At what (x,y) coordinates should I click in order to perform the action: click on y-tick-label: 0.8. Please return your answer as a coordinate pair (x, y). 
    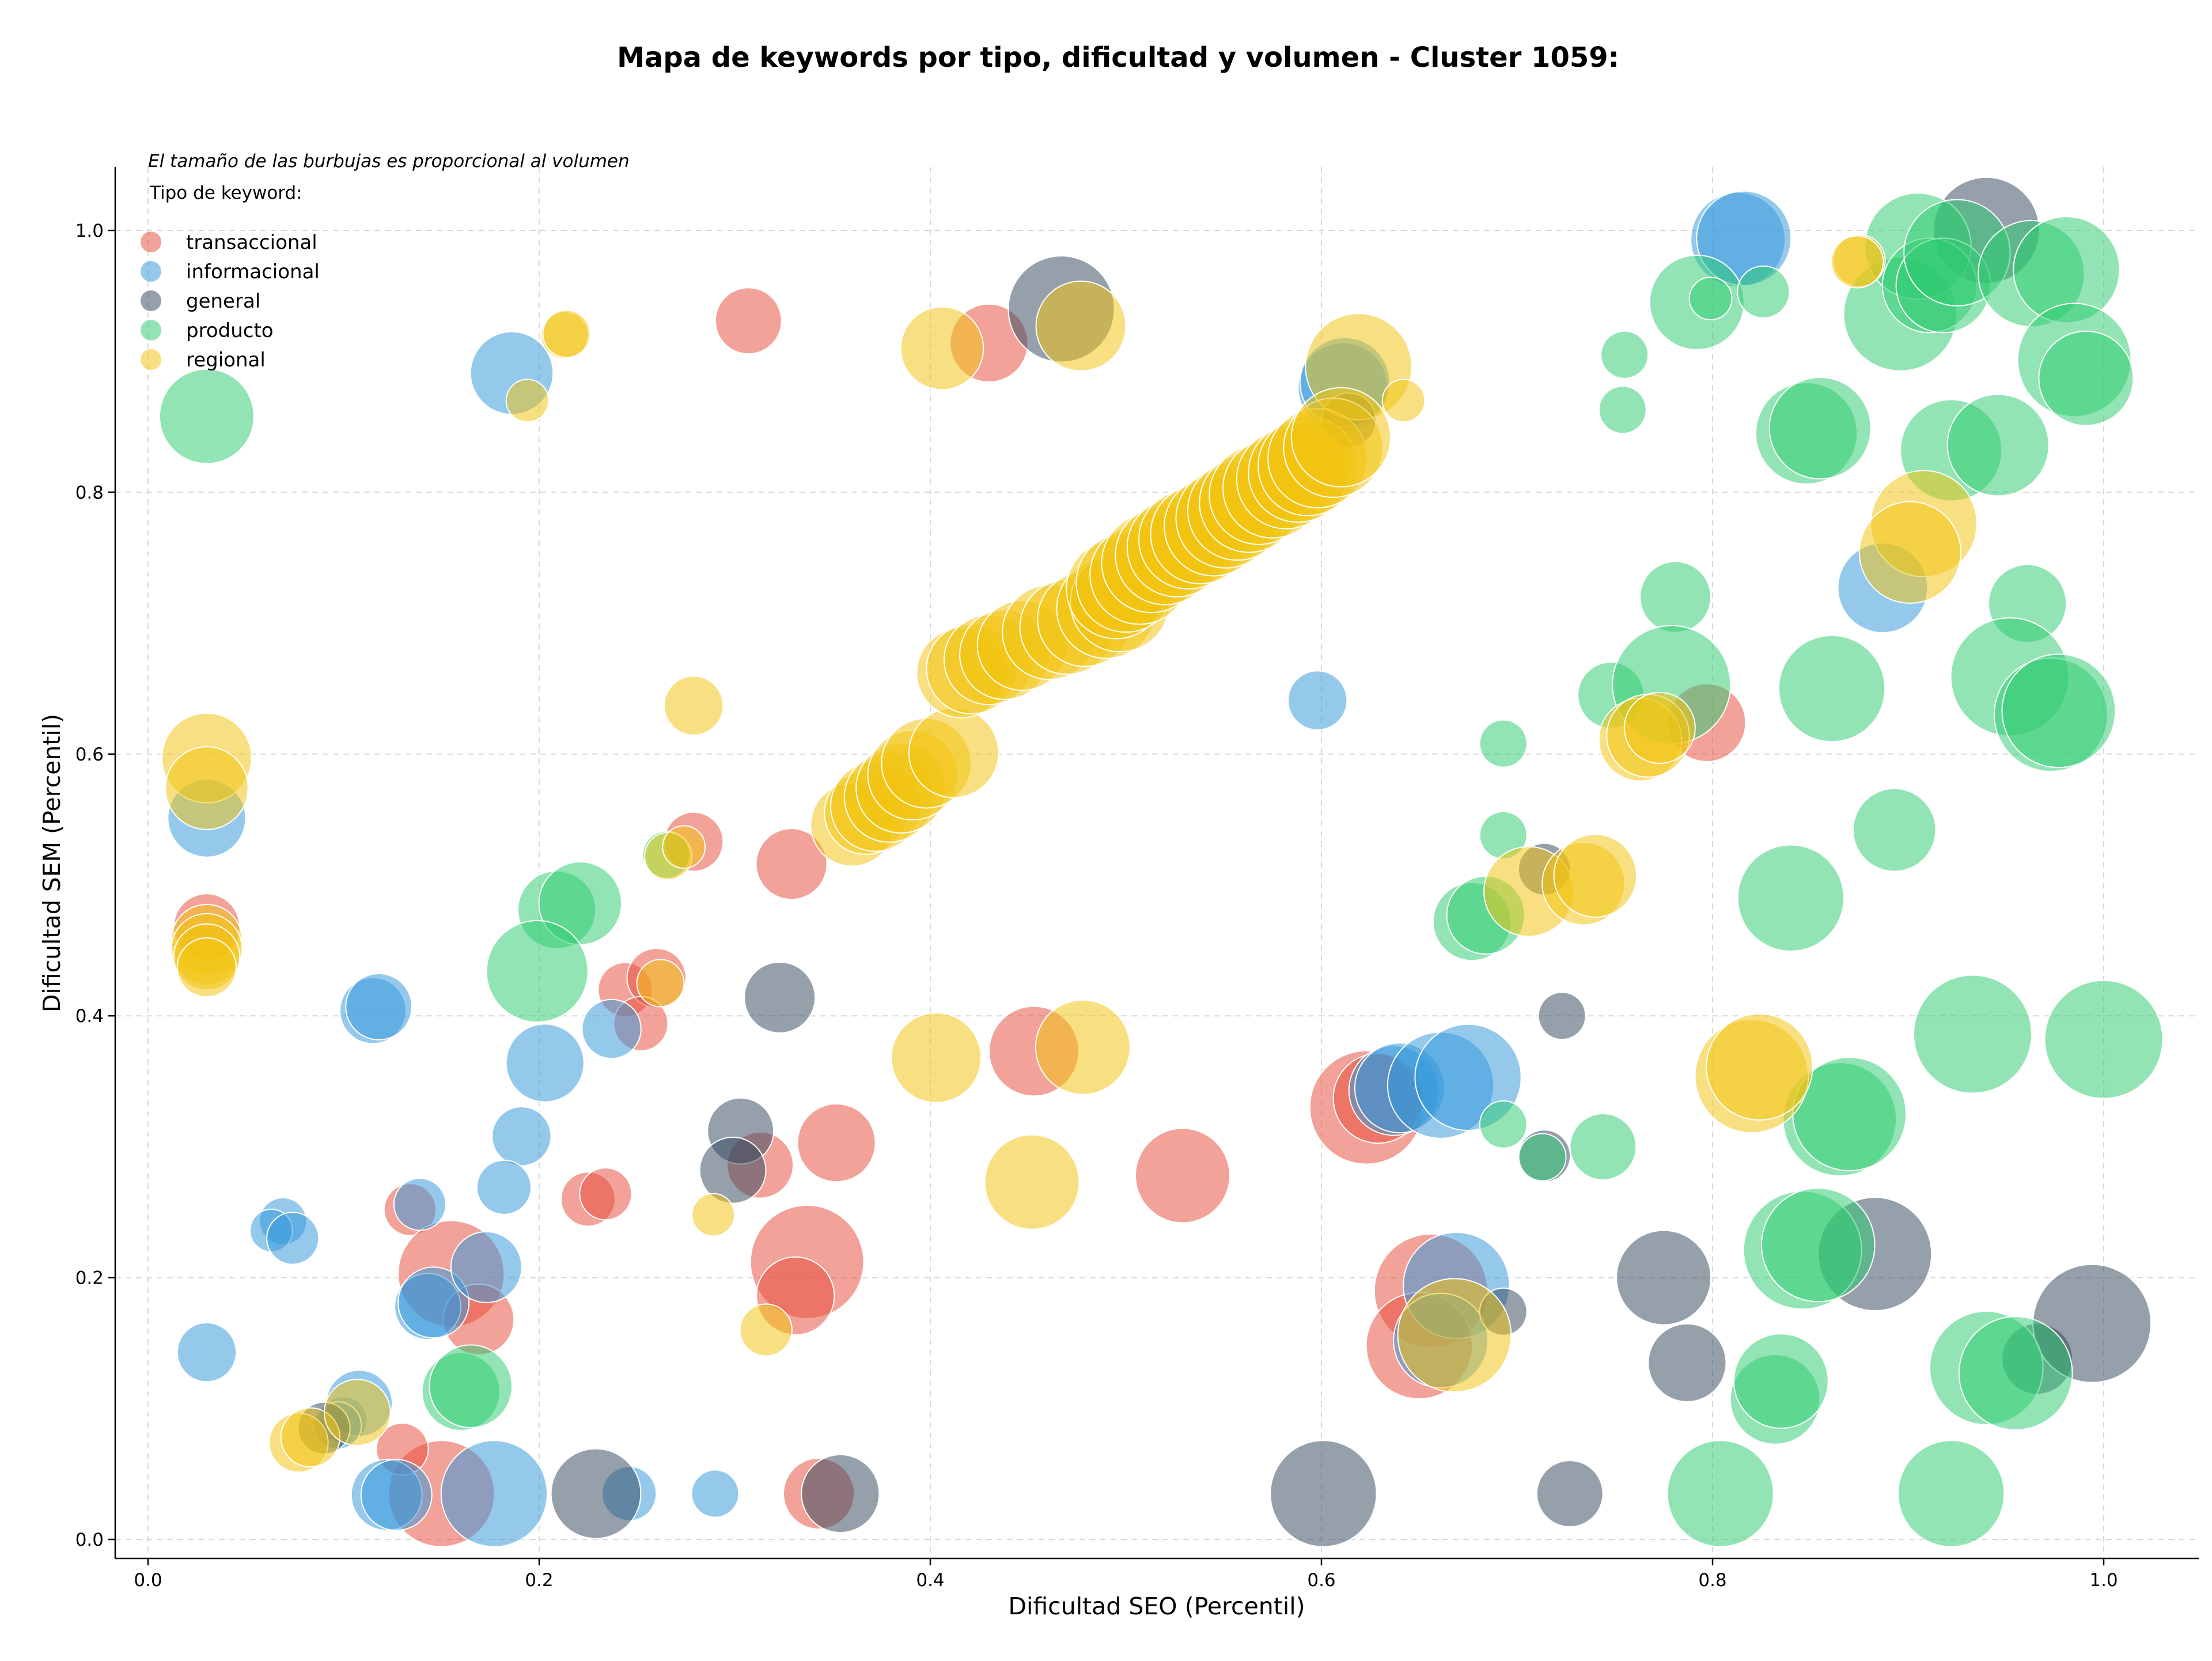
    Looking at the image, I should click on (89, 492).